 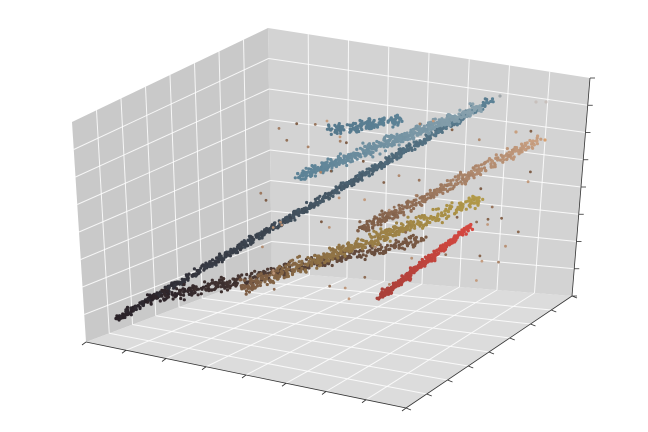 I want to click on y-tick, so click(x=512, y=339).